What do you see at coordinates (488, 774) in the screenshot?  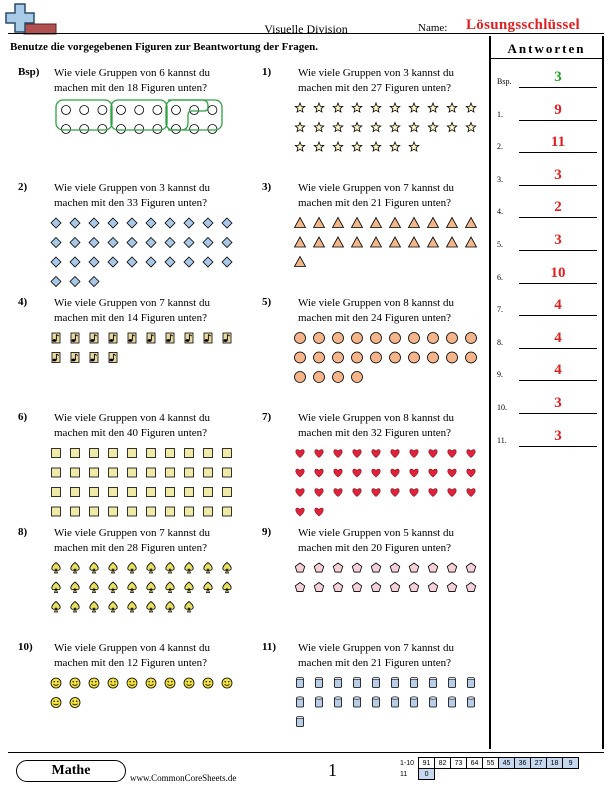 I see `score-row: 11 0` at bounding box center [488, 774].